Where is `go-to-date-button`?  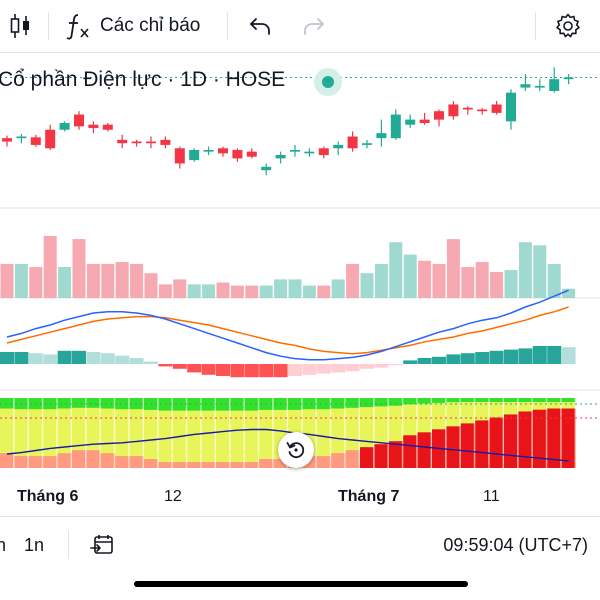
go-to-date-button is located at coordinates (103, 545).